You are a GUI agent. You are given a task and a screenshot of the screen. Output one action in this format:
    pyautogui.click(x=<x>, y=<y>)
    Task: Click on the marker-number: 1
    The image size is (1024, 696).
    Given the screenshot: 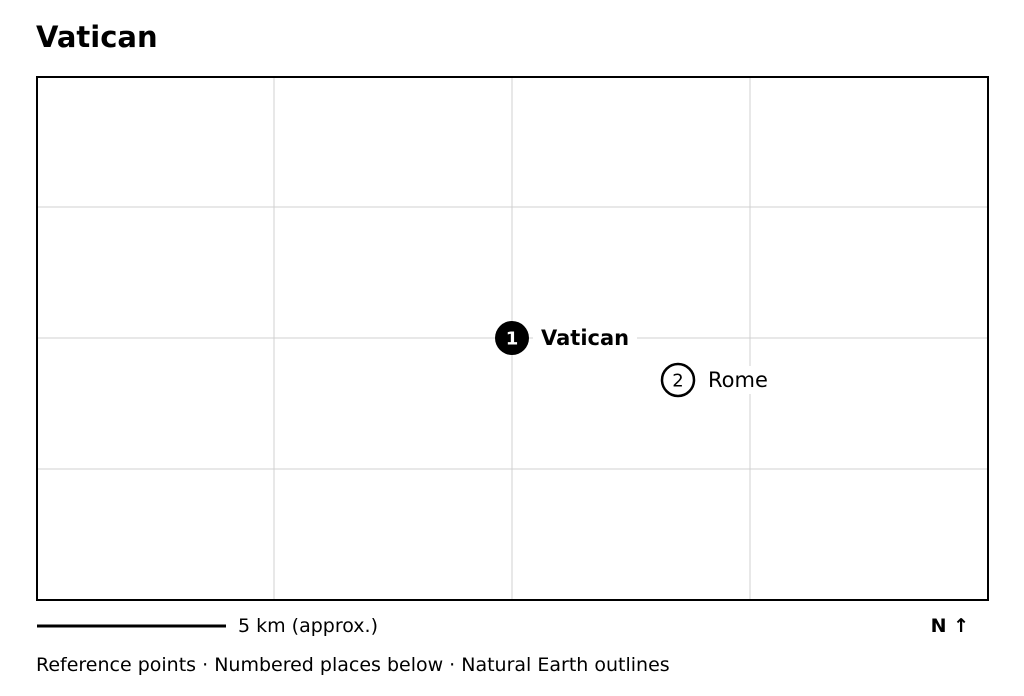 What is the action you would take?
    pyautogui.click(x=512, y=339)
    